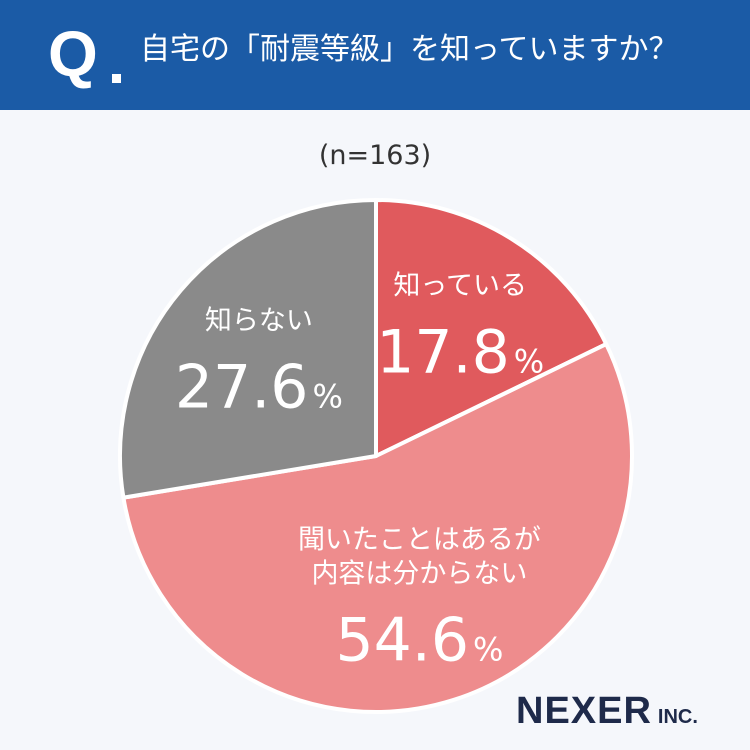  What do you see at coordinates (584, 711) in the screenshot?
I see `brand-name: NEXER` at bounding box center [584, 711].